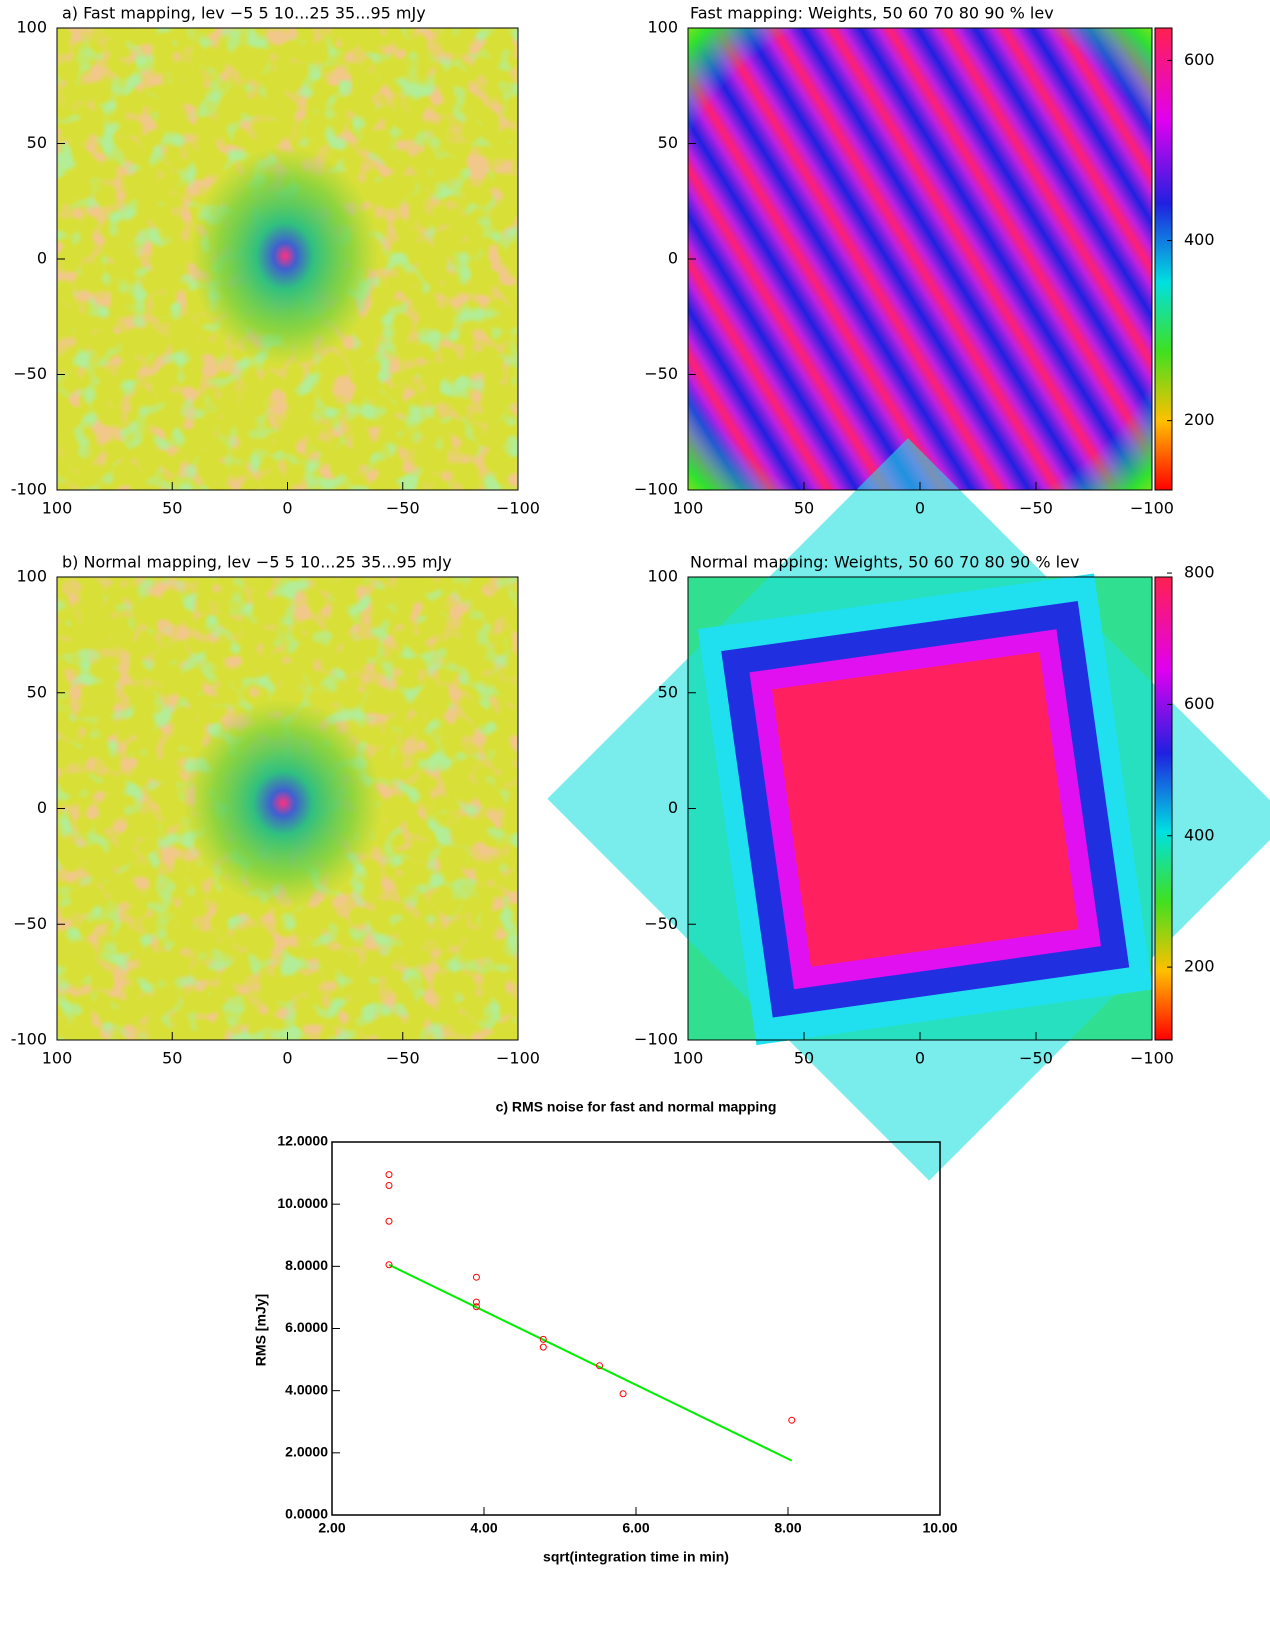  Describe the element at coordinates (590, 1362) in the screenshot. I see `fit-line` at that location.